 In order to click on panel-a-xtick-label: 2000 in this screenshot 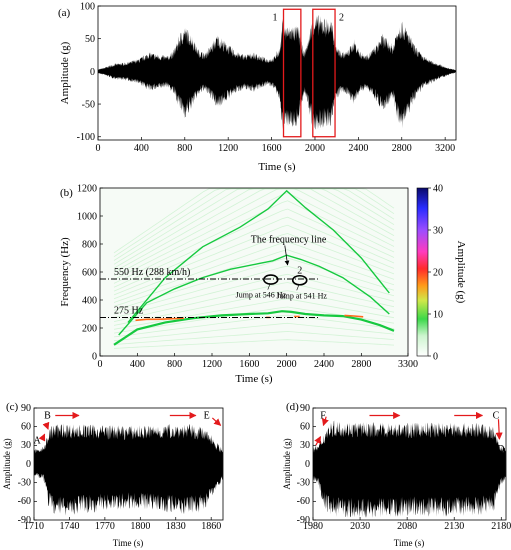, I will do `click(315, 148)`.